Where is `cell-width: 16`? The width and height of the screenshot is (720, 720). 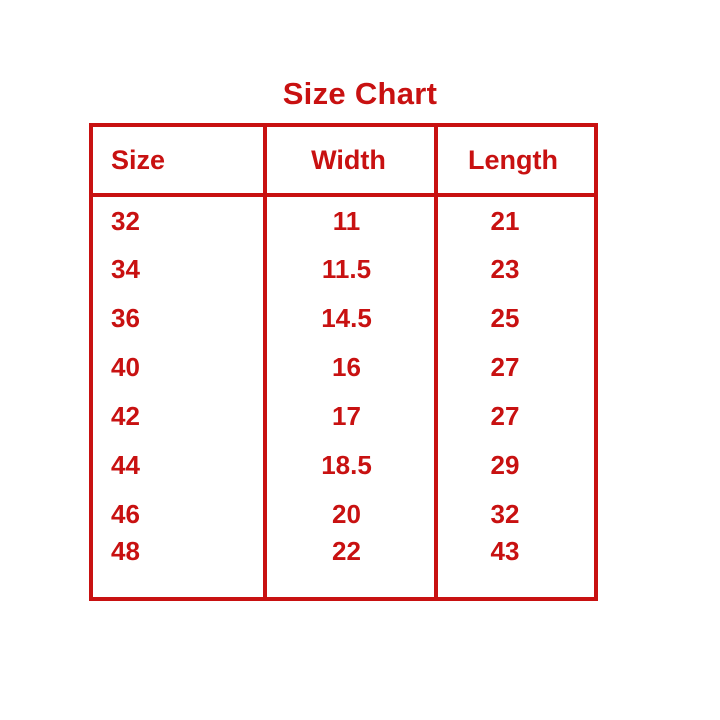
cell-width: 16 is located at coordinates (349, 366).